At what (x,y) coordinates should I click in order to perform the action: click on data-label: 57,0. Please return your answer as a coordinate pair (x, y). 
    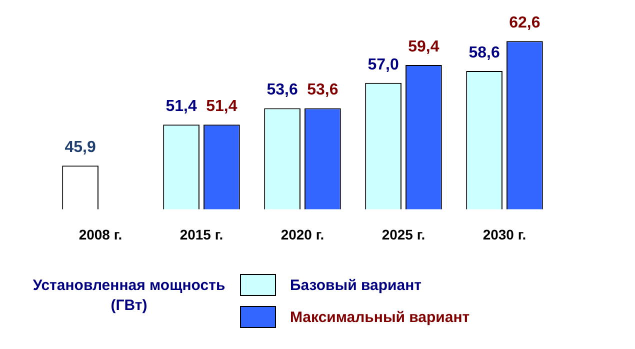
    Looking at the image, I should click on (383, 65).